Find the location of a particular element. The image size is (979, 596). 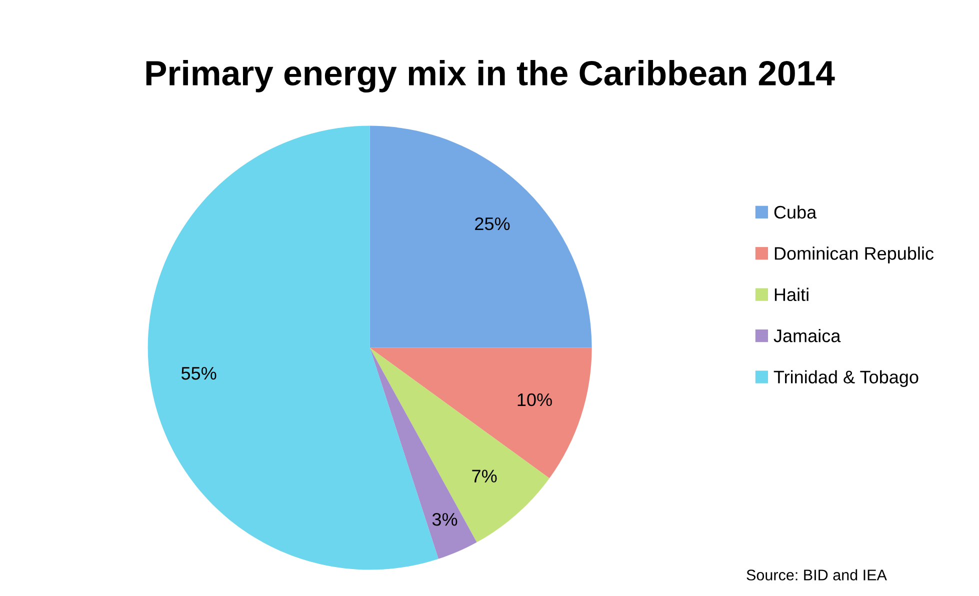

source-note: Source: BID and IEA is located at coordinates (816, 574).